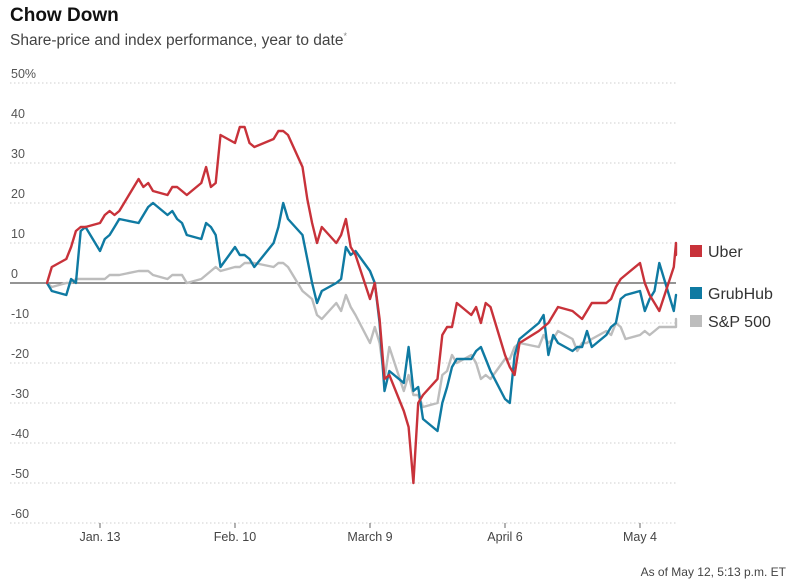  What do you see at coordinates (23, 294) in the screenshot?
I see `y-axis-ticks: 50% 40 30 20 10 0 -10 -20 -30 -40 -50 -60` at bounding box center [23, 294].